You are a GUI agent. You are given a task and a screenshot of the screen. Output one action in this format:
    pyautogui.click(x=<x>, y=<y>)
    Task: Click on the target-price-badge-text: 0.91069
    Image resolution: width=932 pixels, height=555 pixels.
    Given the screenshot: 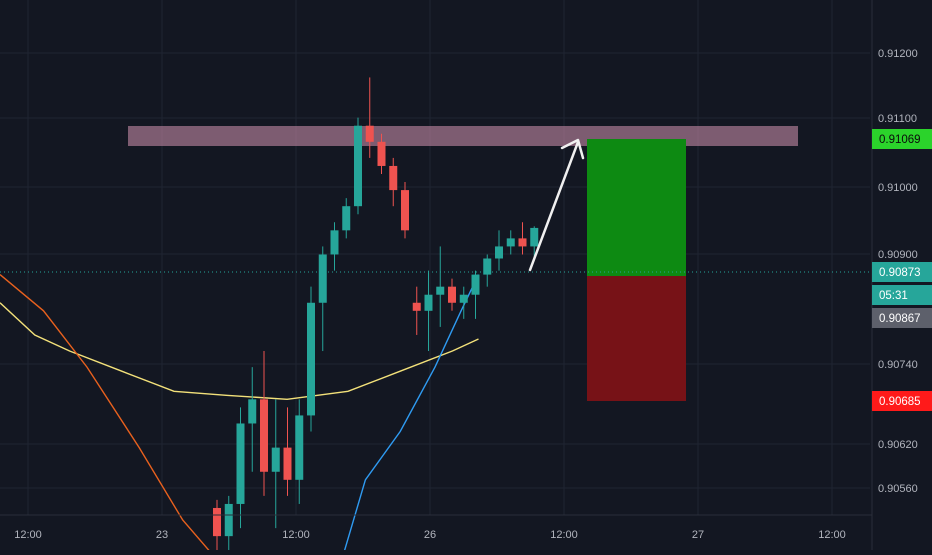 What is the action you would take?
    pyautogui.click(x=900, y=140)
    